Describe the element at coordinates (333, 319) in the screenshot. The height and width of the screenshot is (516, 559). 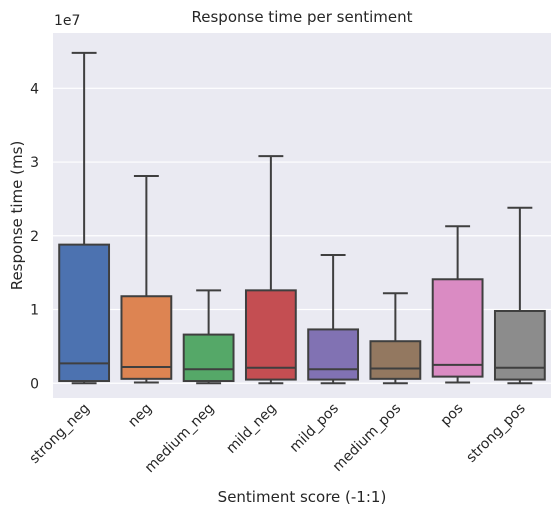
I see `box-mild_pos` at that location.